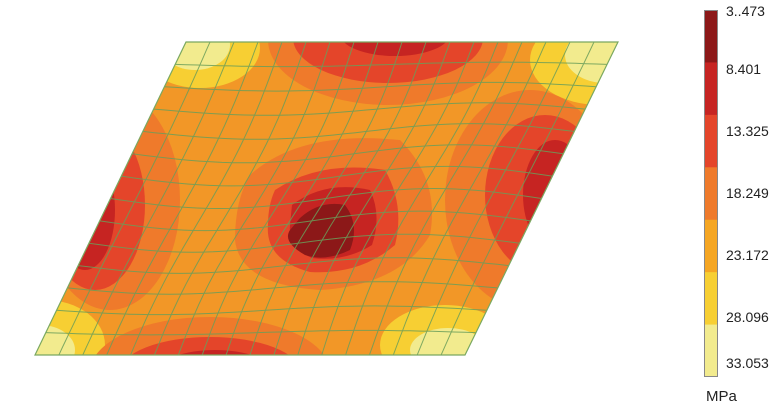 This screenshot has width=782, height=412. Describe the element at coordinates (747, 255) in the screenshot. I see `legend-label-4: 23.172` at that location.